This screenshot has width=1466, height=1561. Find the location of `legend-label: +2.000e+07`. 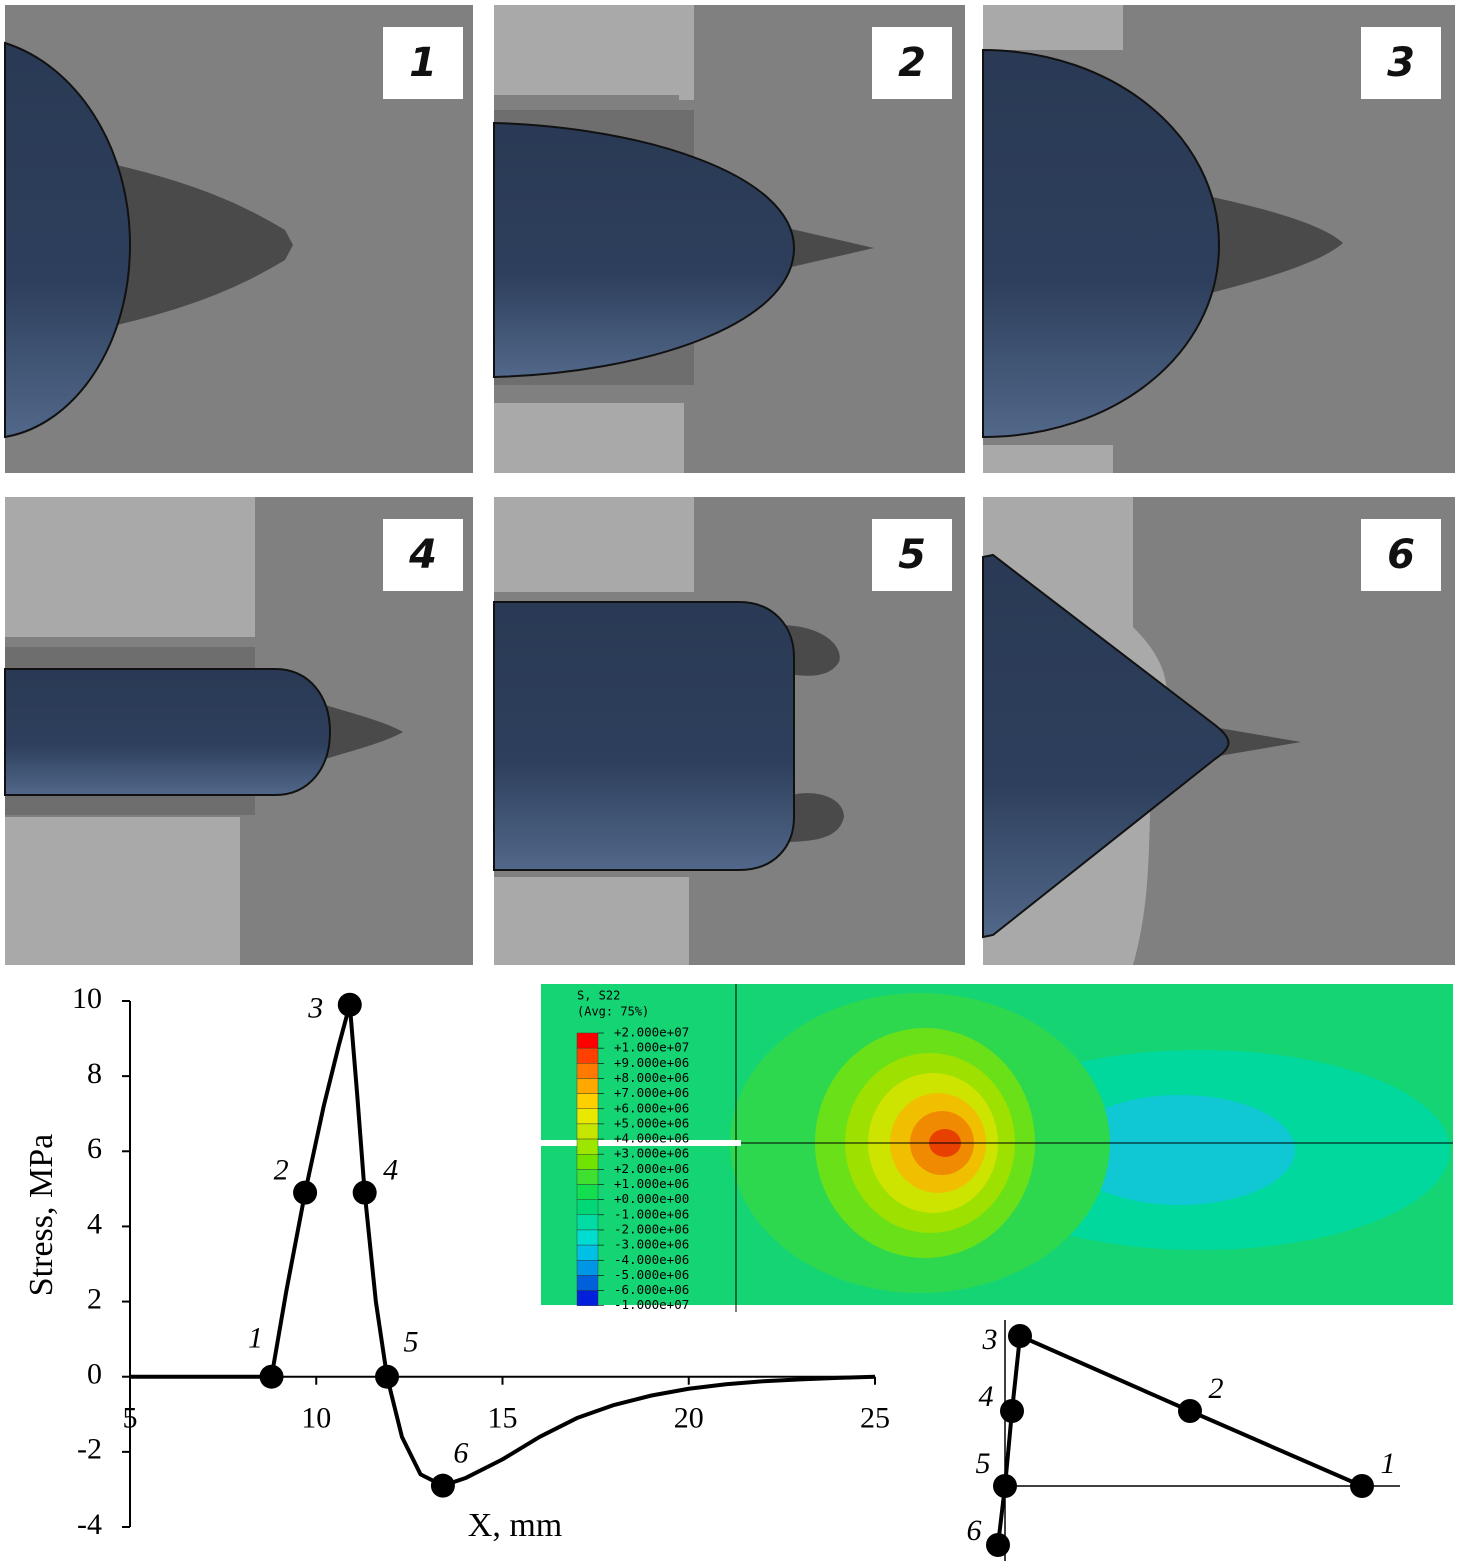

legend-label: +2.000e+07 is located at coordinates (651, 1032).